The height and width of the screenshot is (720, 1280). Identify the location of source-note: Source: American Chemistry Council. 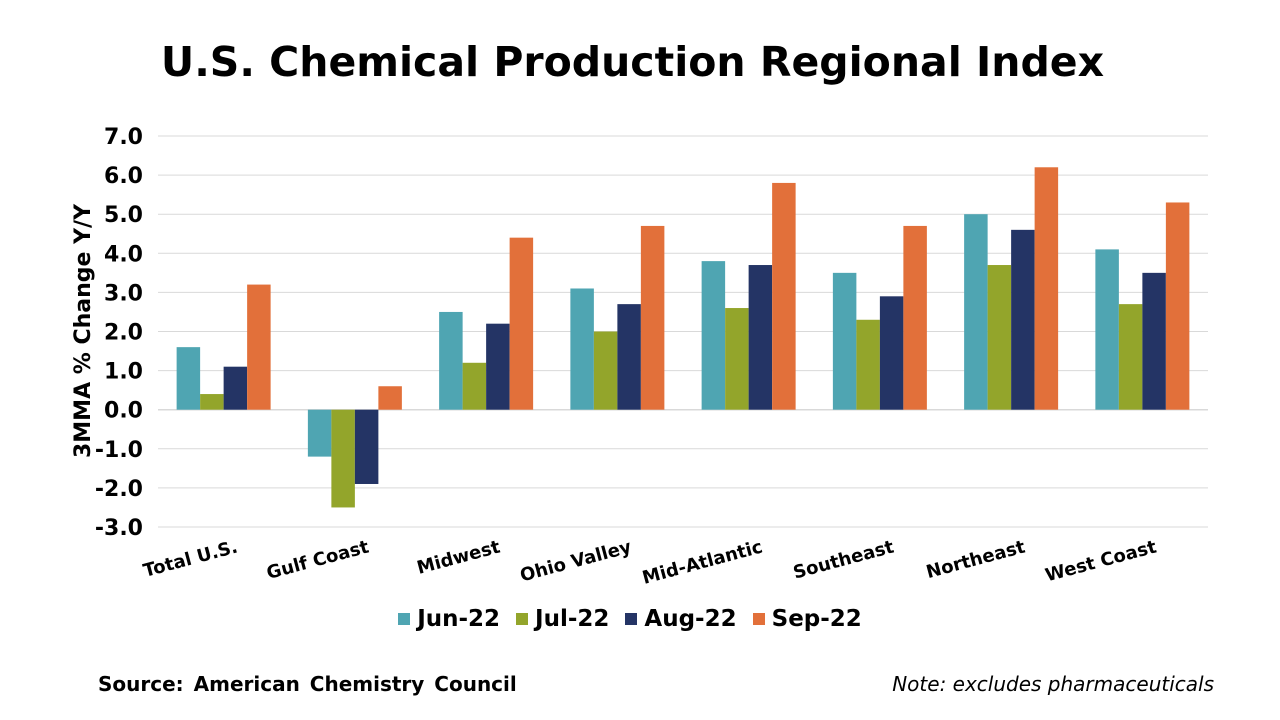
(307, 684).